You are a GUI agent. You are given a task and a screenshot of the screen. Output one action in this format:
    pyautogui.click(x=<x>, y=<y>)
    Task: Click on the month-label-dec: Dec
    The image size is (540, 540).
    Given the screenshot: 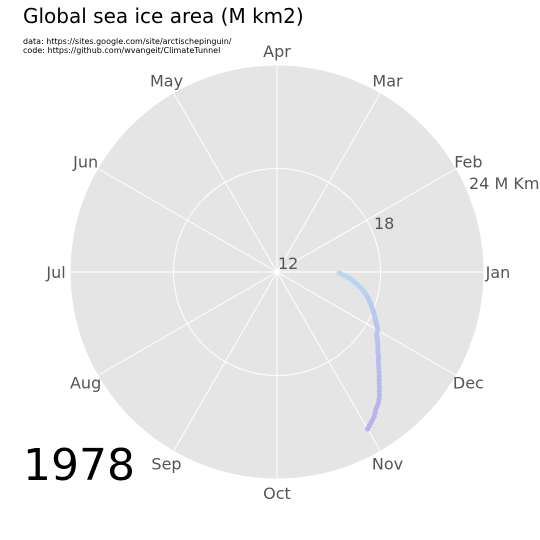 What is the action you would take?
    pyautogui.click(x=468, y=383)
    